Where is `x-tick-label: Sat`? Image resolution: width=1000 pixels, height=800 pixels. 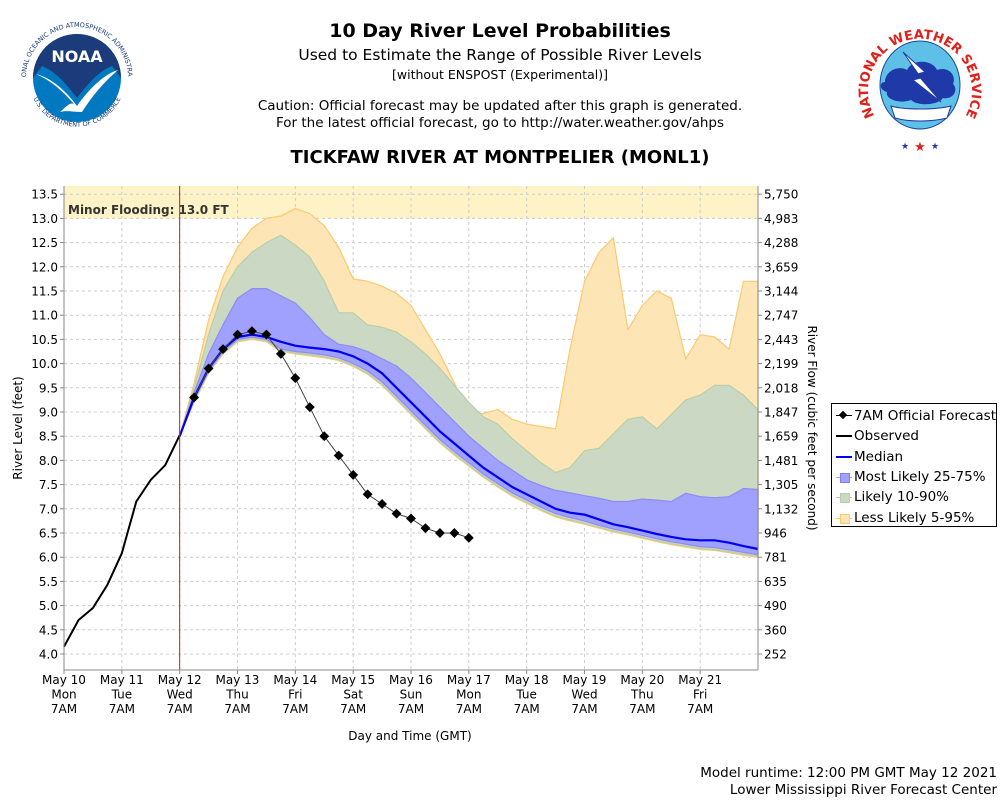
x-tick-label: Sat is located at coordinates (353, 695).